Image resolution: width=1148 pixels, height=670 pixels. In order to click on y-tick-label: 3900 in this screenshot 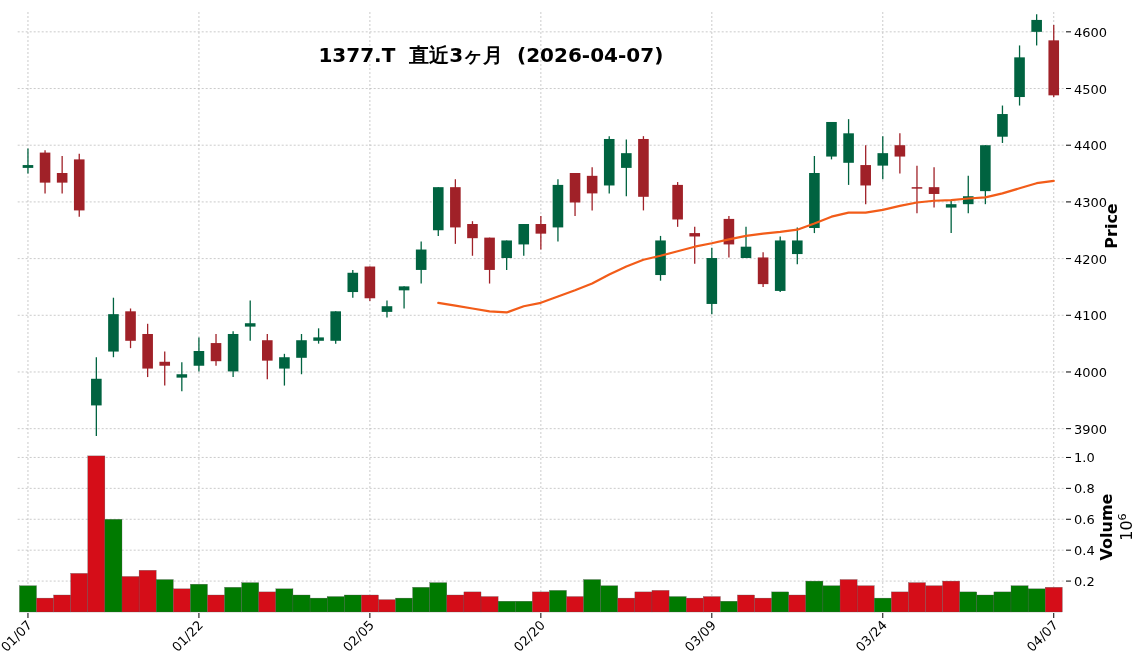, I will do `click(1091, 429)`.